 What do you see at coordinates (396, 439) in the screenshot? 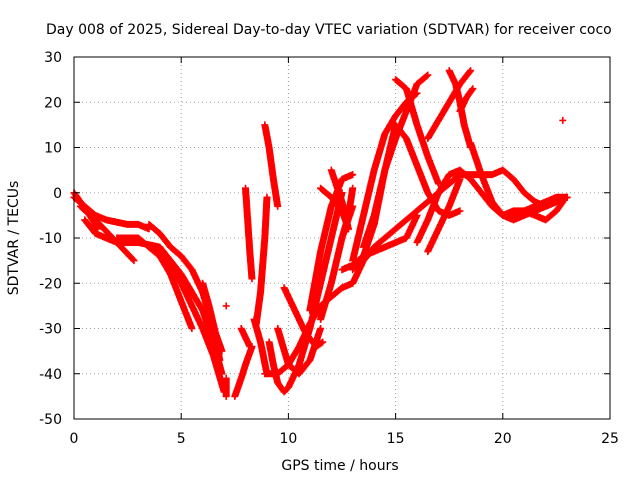
I see `x-tick-label: 15` at bounding box center [396, 439].